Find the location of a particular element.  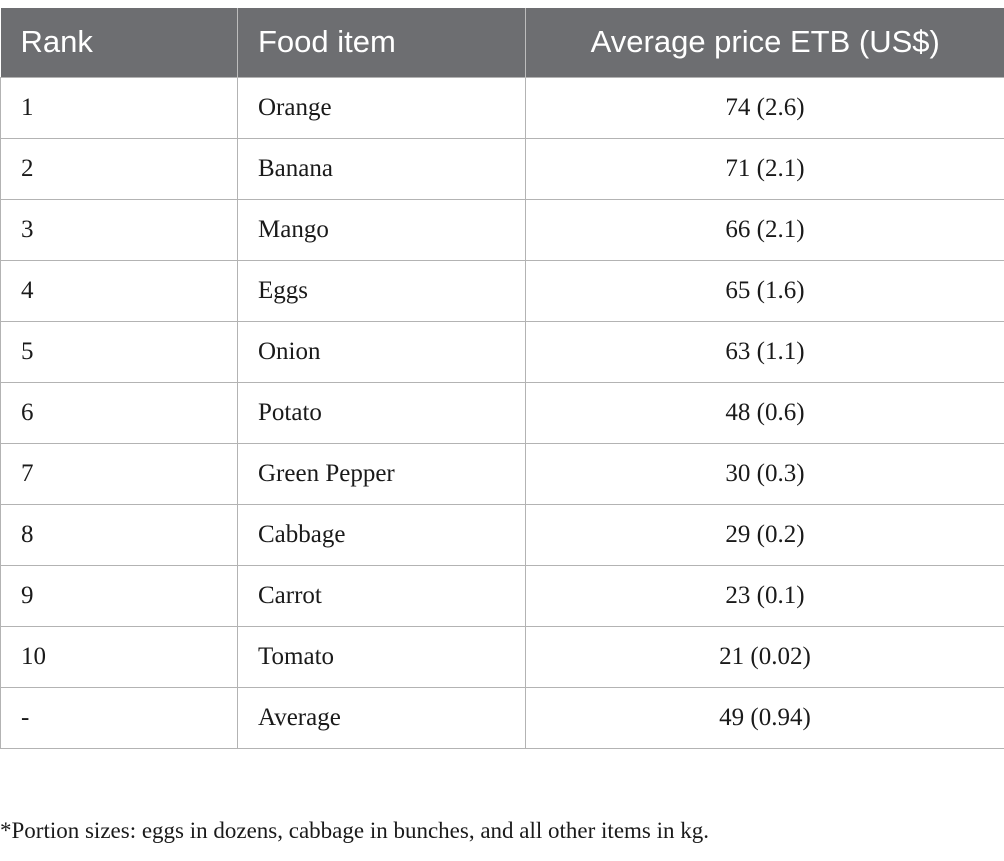

food-item-cell: Green Pepper is located at coordinates (381, 473).